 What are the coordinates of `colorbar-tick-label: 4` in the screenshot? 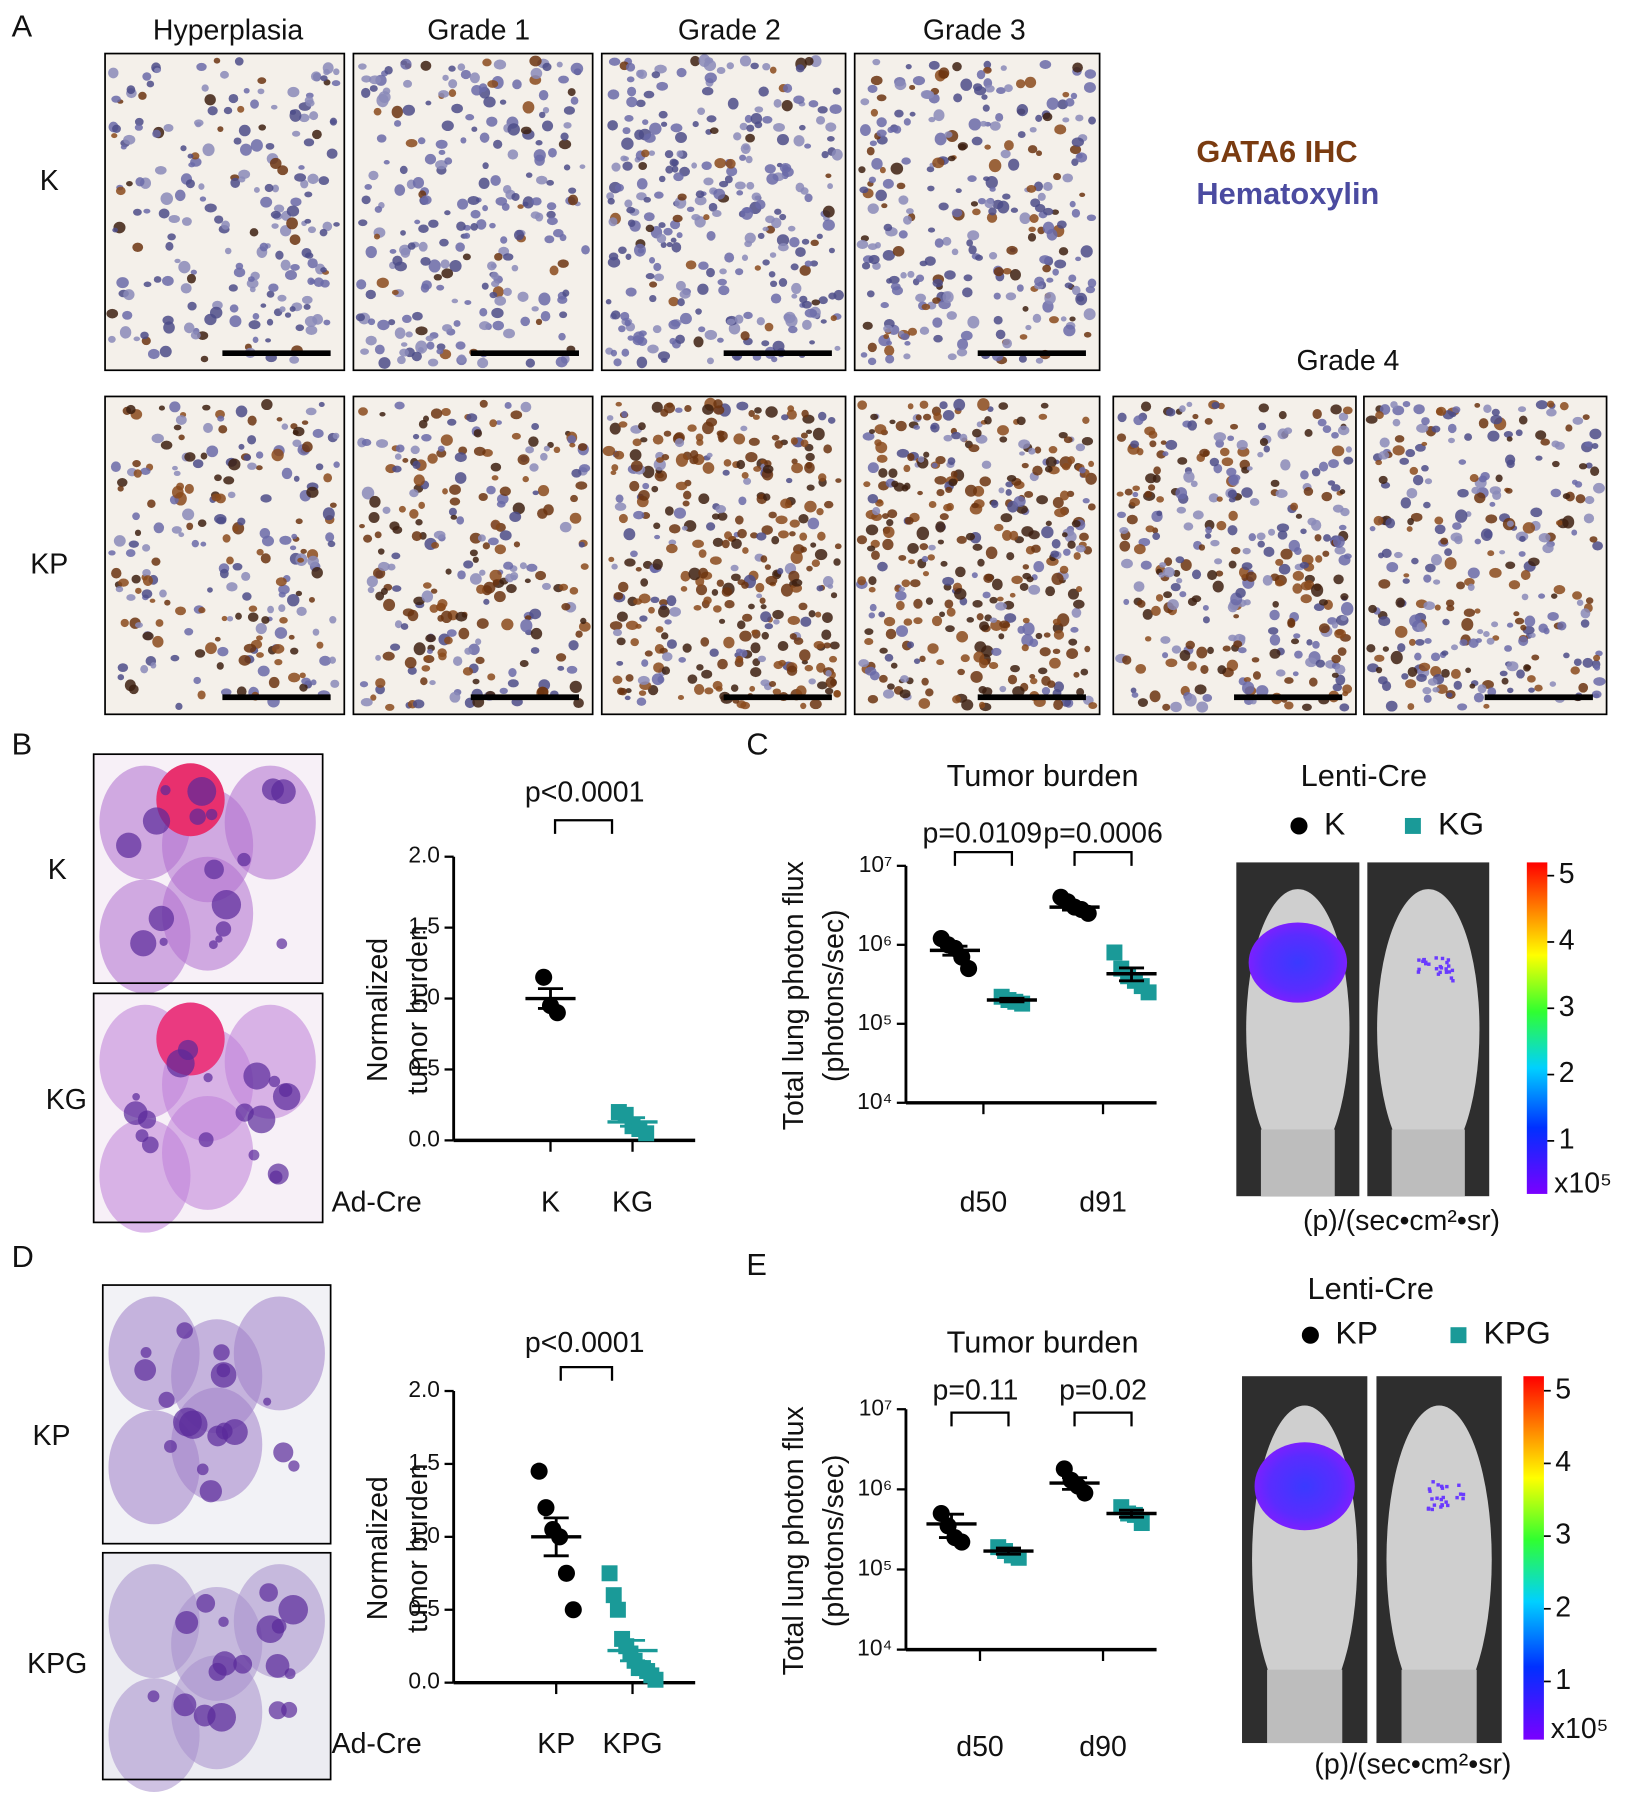 It's located at (1563, 1462).